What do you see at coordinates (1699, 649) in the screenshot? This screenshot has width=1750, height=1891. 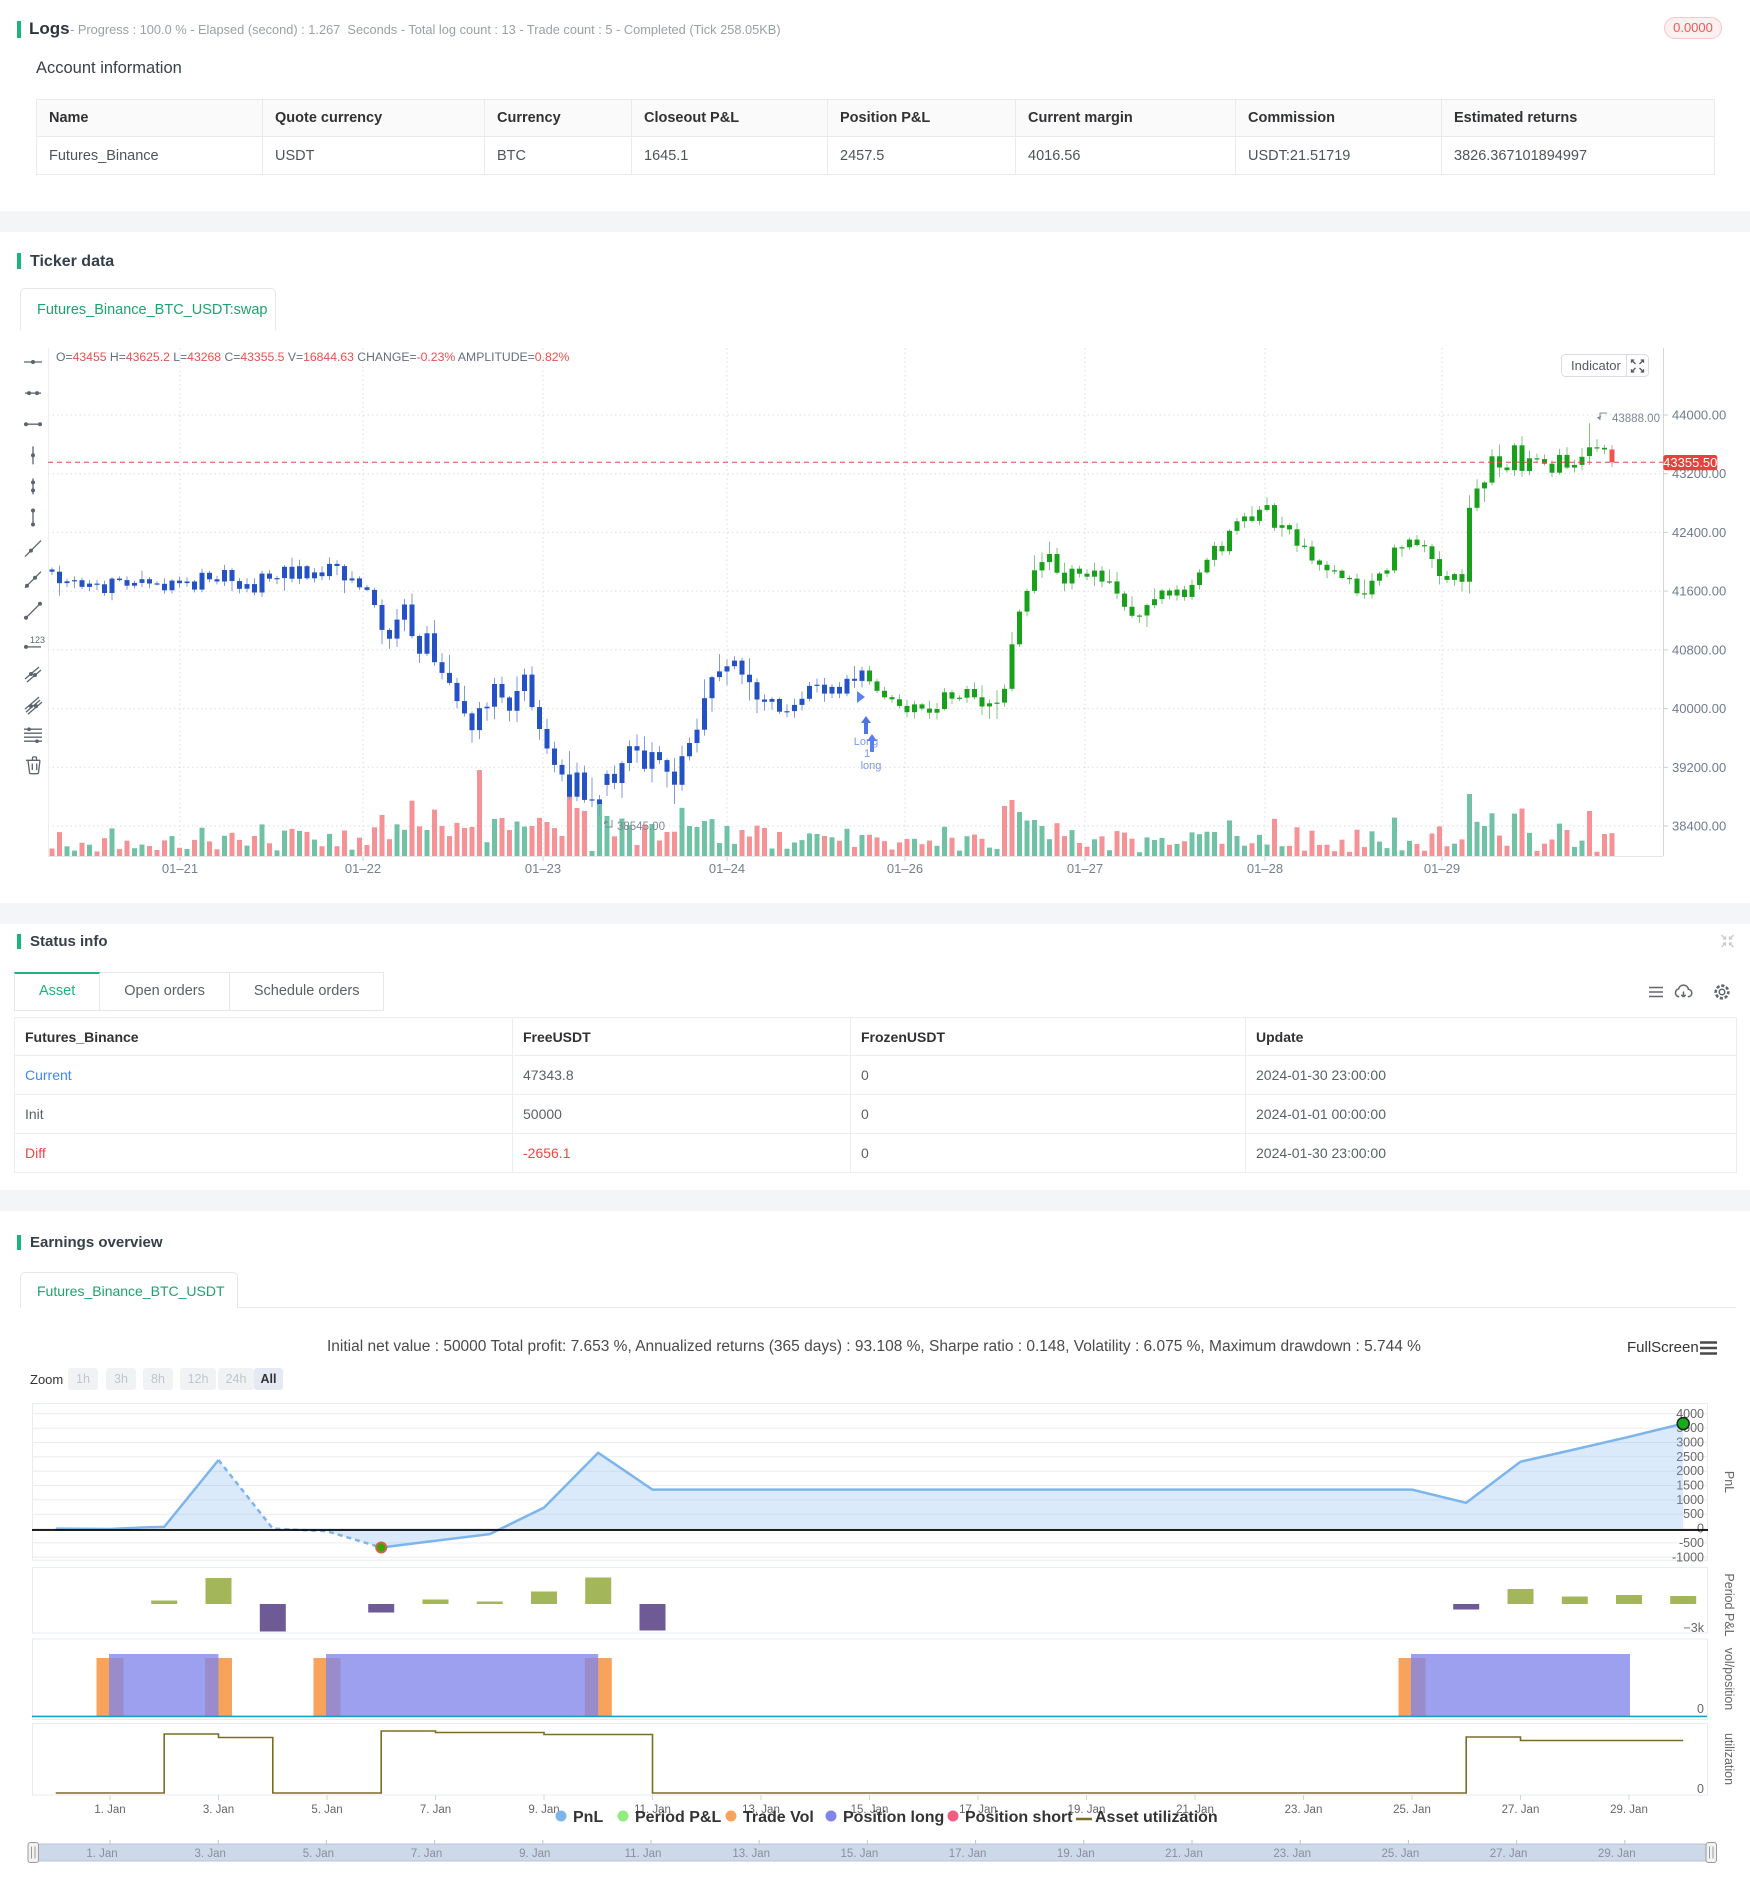 I see `svg-text: 40800.00` at bounding box center [1699, 649].